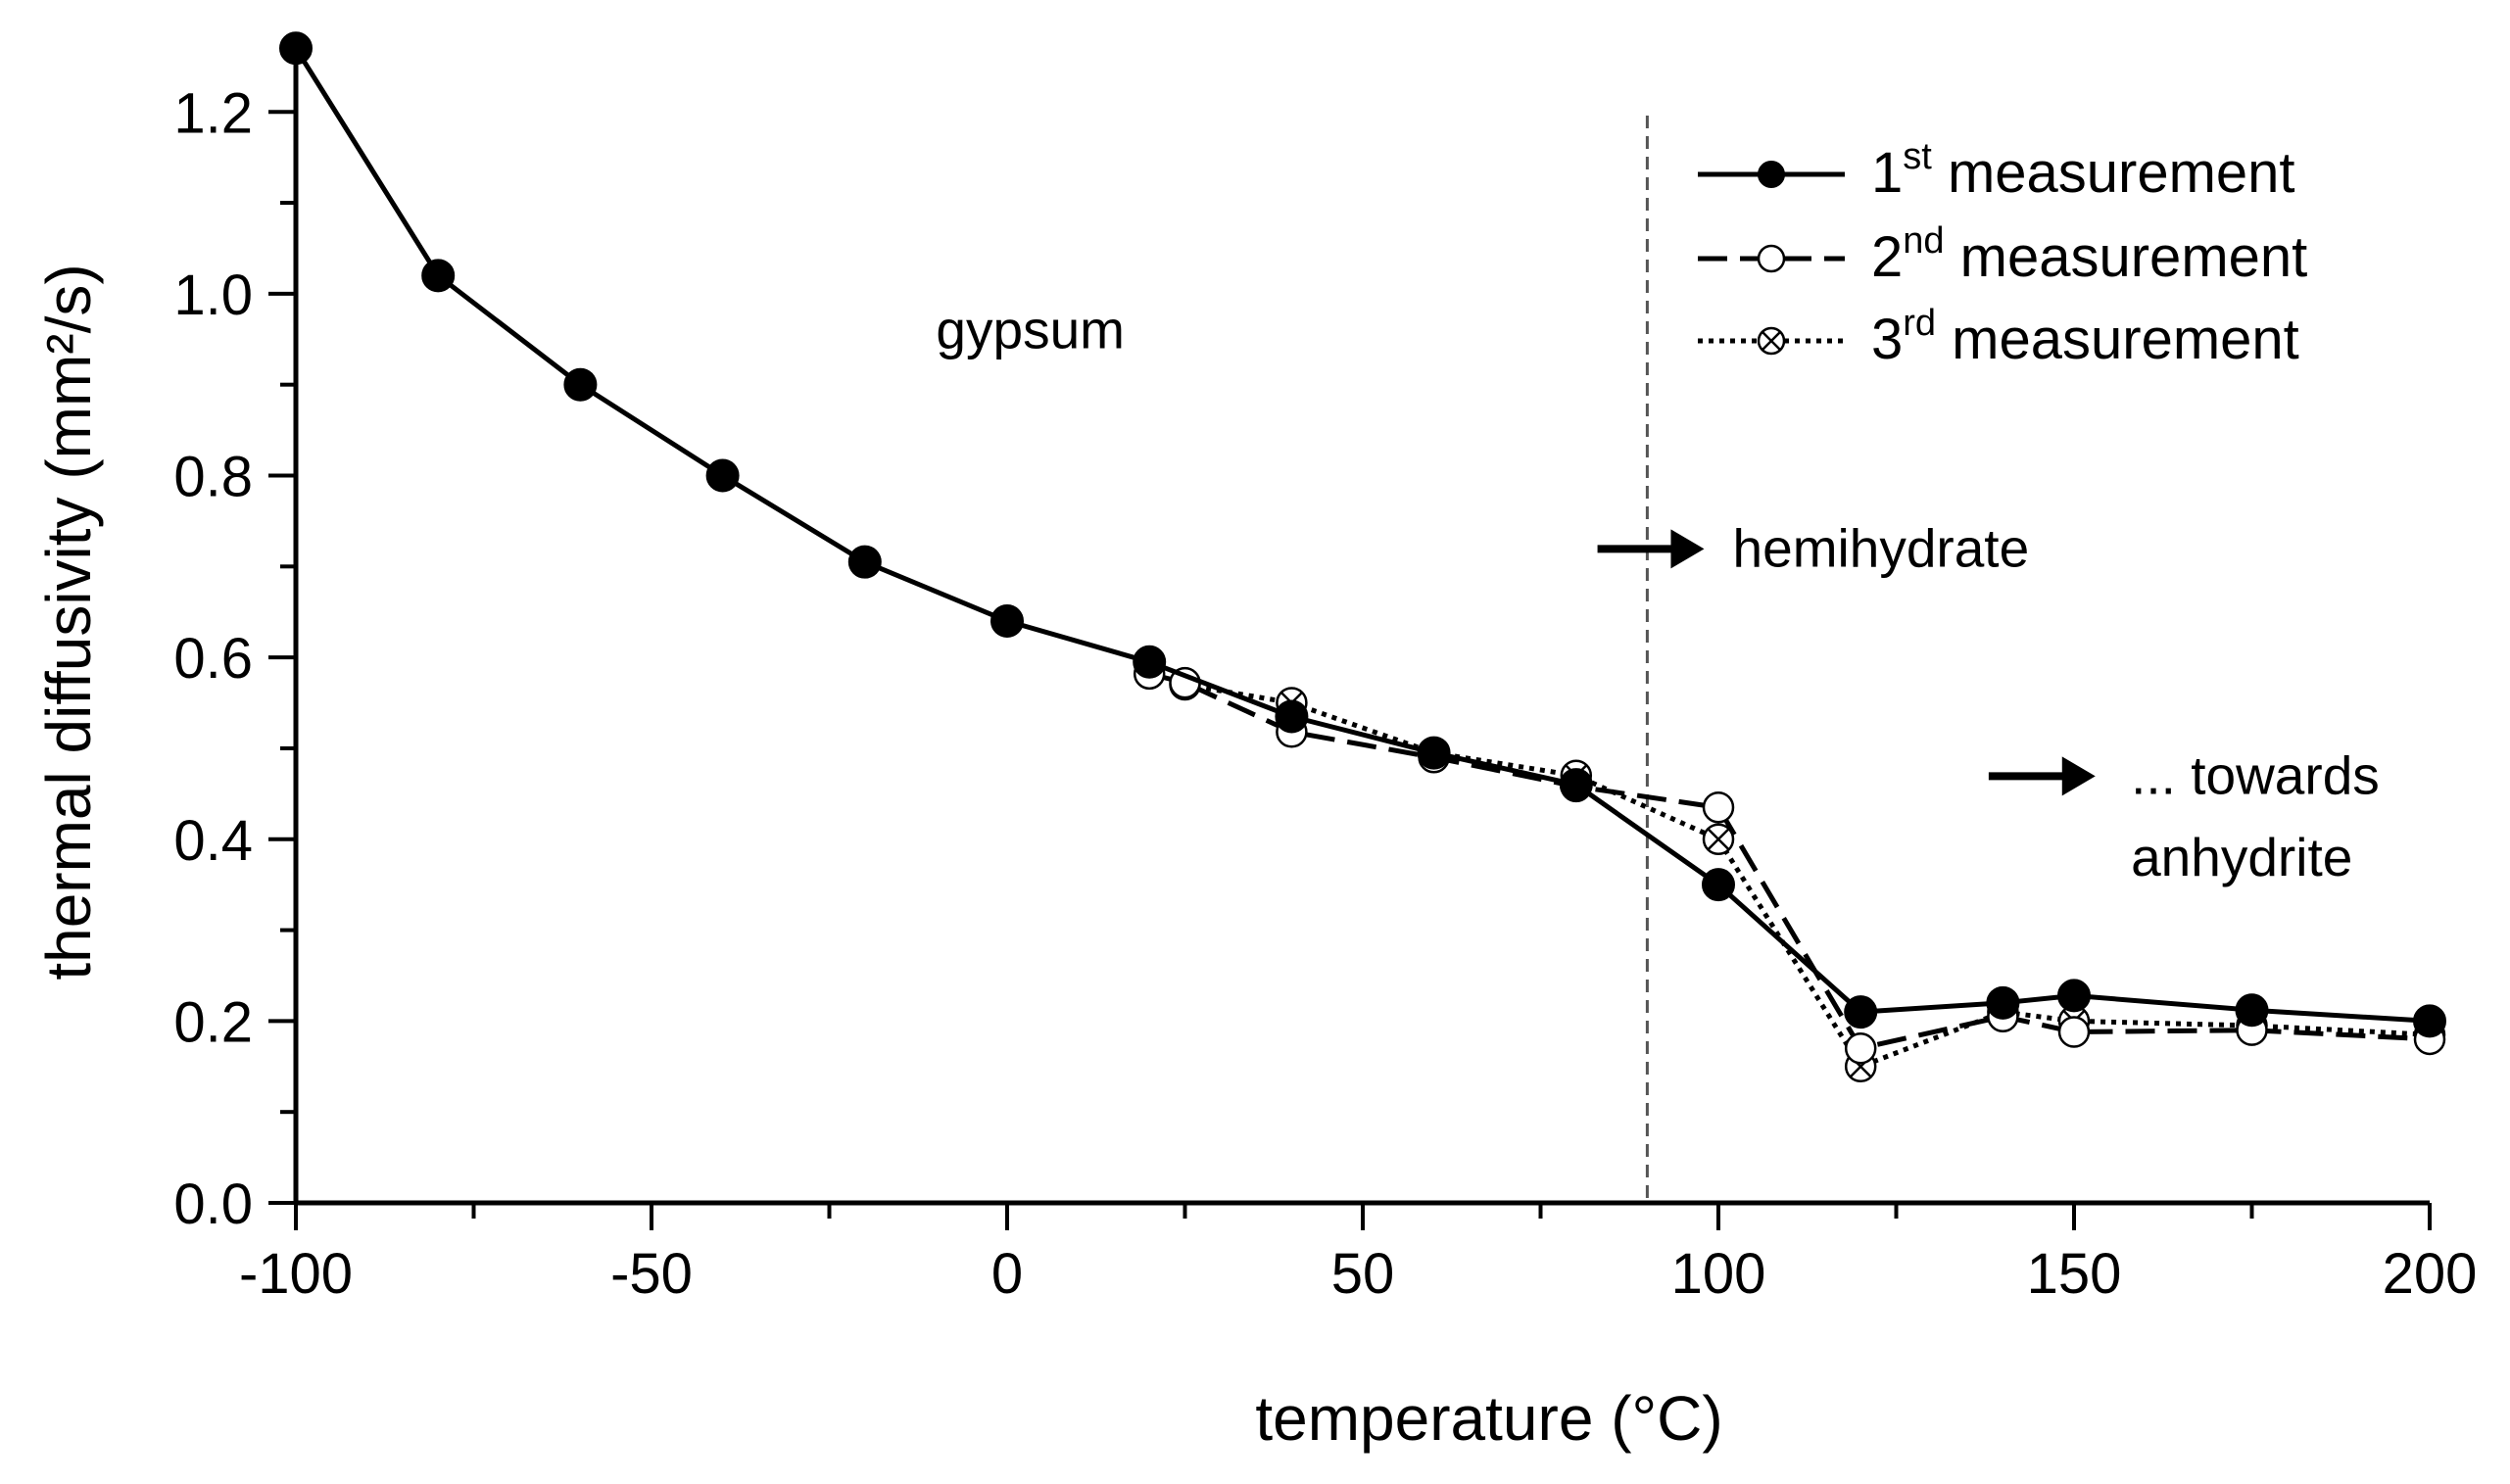 This screenshot has height=1484, width=2510. I want to click on legend-label: 3rd measurement, so click(2085, 337).